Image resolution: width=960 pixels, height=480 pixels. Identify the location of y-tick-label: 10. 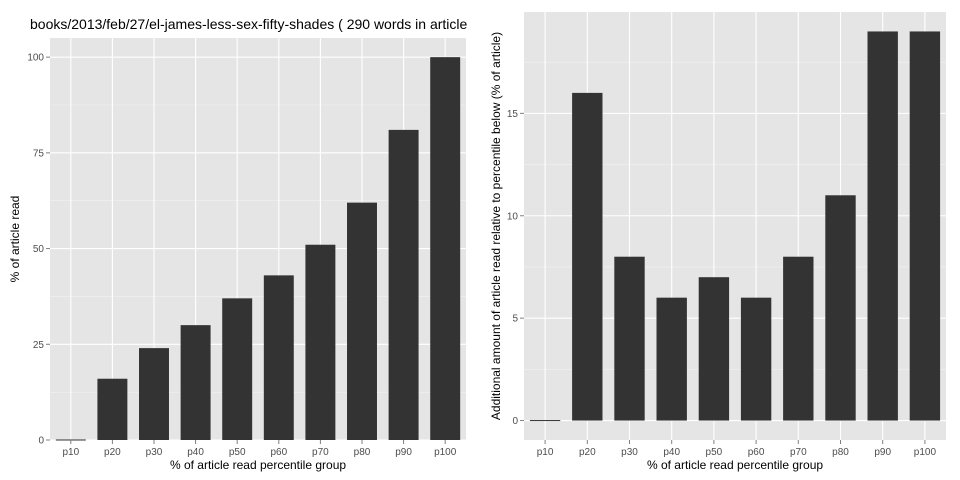
(513, 216).